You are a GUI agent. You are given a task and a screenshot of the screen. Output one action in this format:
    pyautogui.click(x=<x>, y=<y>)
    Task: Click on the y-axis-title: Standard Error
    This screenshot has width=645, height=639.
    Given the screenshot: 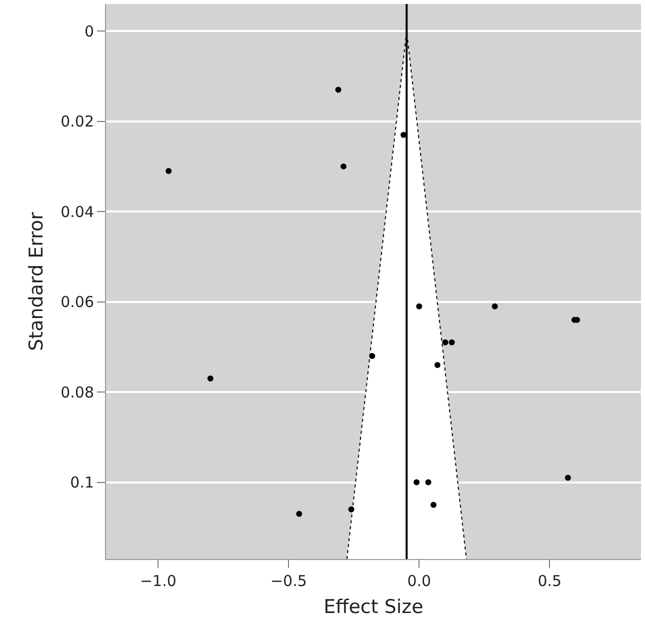 What is the action you would take?
    pyautogui.click(x=36, y=281)
    